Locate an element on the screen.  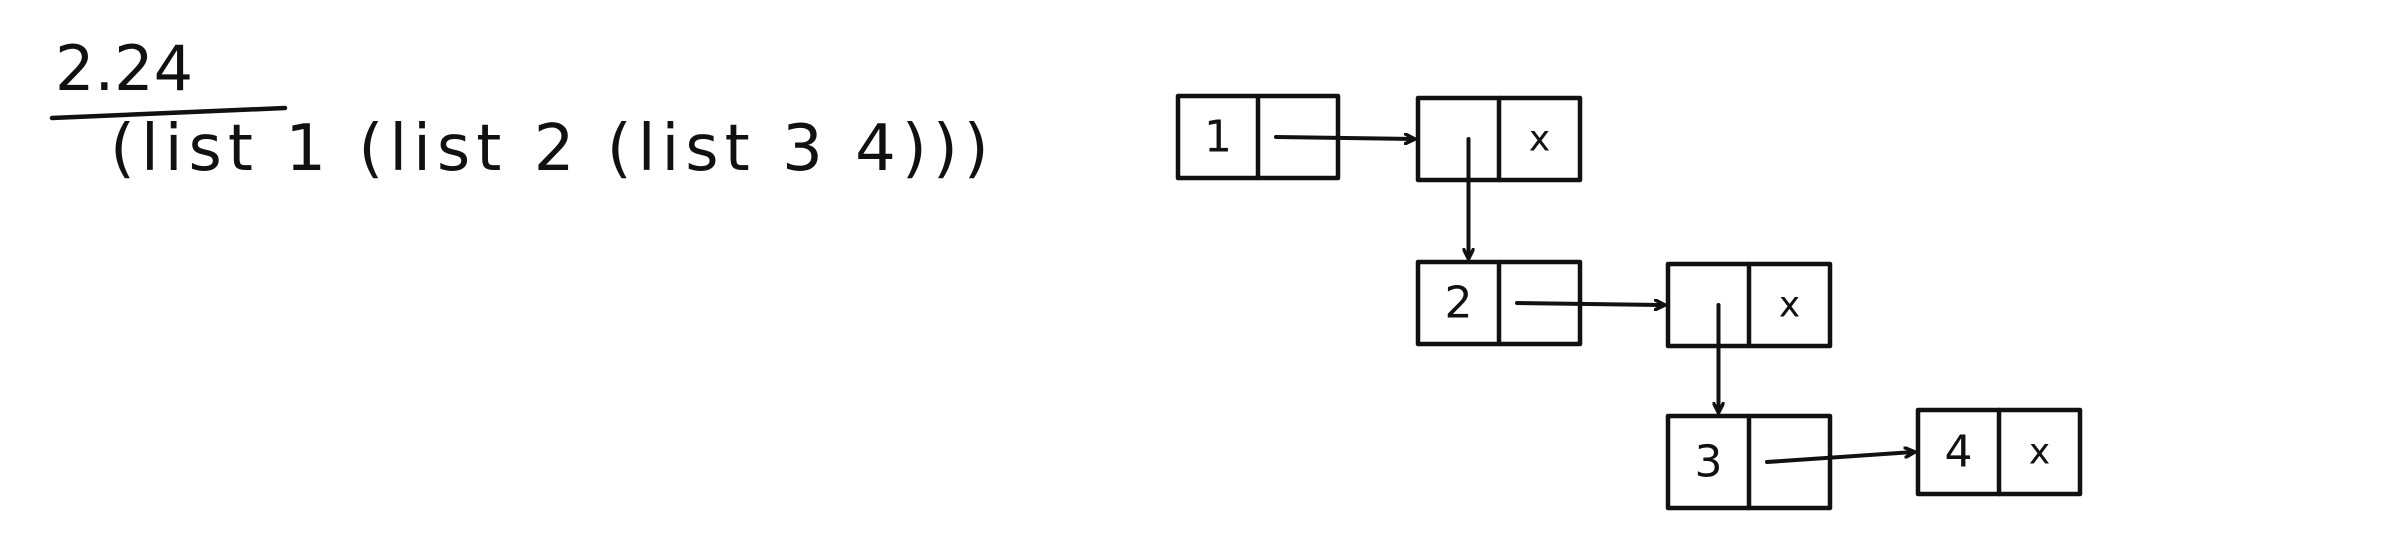
exercise-number: 2.24 is located at coordinates (124, 68).